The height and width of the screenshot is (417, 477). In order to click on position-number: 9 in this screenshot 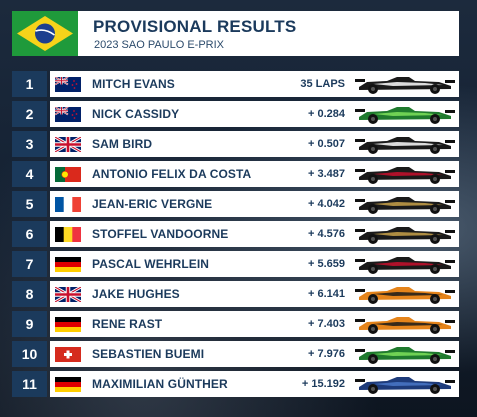, I will do `click(29, 324)`.